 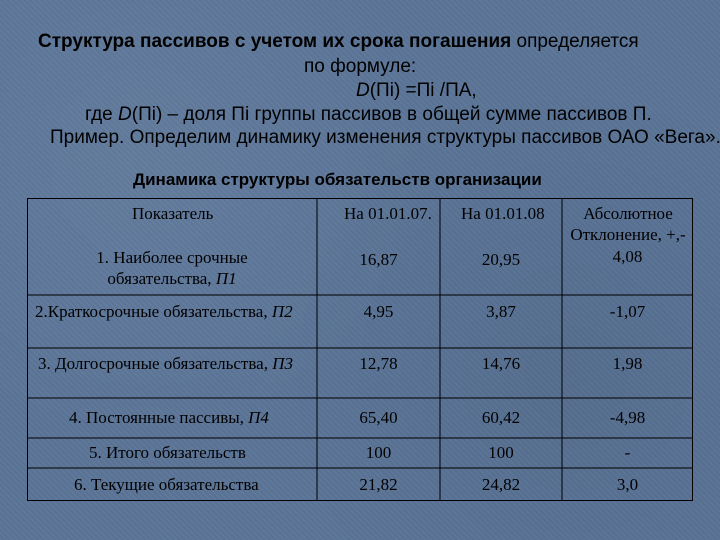 I want to click on row-1-name-sub: П1, so click(x=226, y=278).